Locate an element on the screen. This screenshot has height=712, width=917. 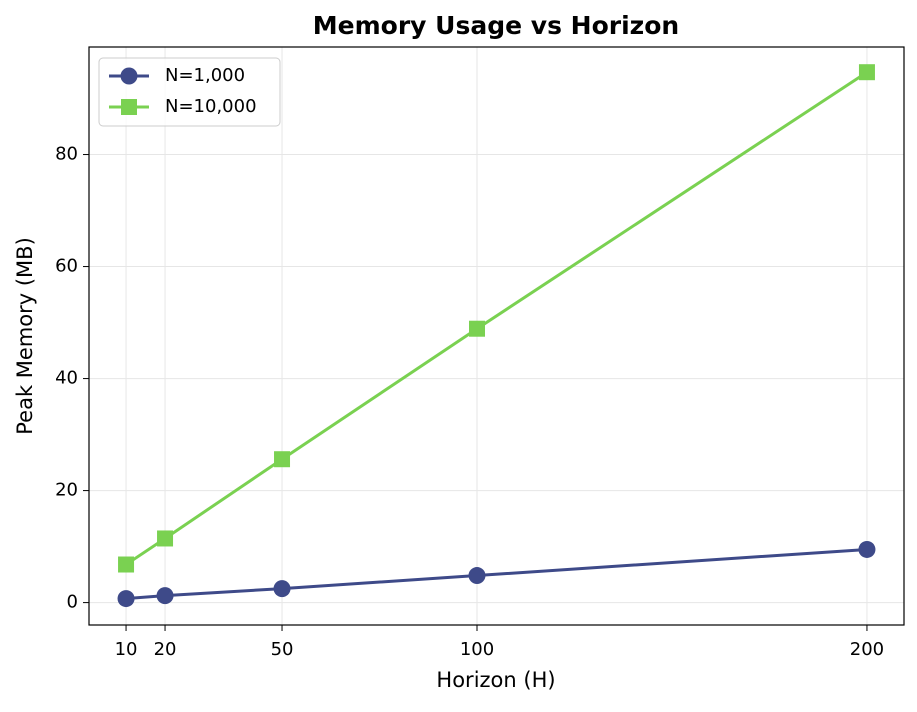
x-tick-label: 100 is located at coordinates (477, 649).